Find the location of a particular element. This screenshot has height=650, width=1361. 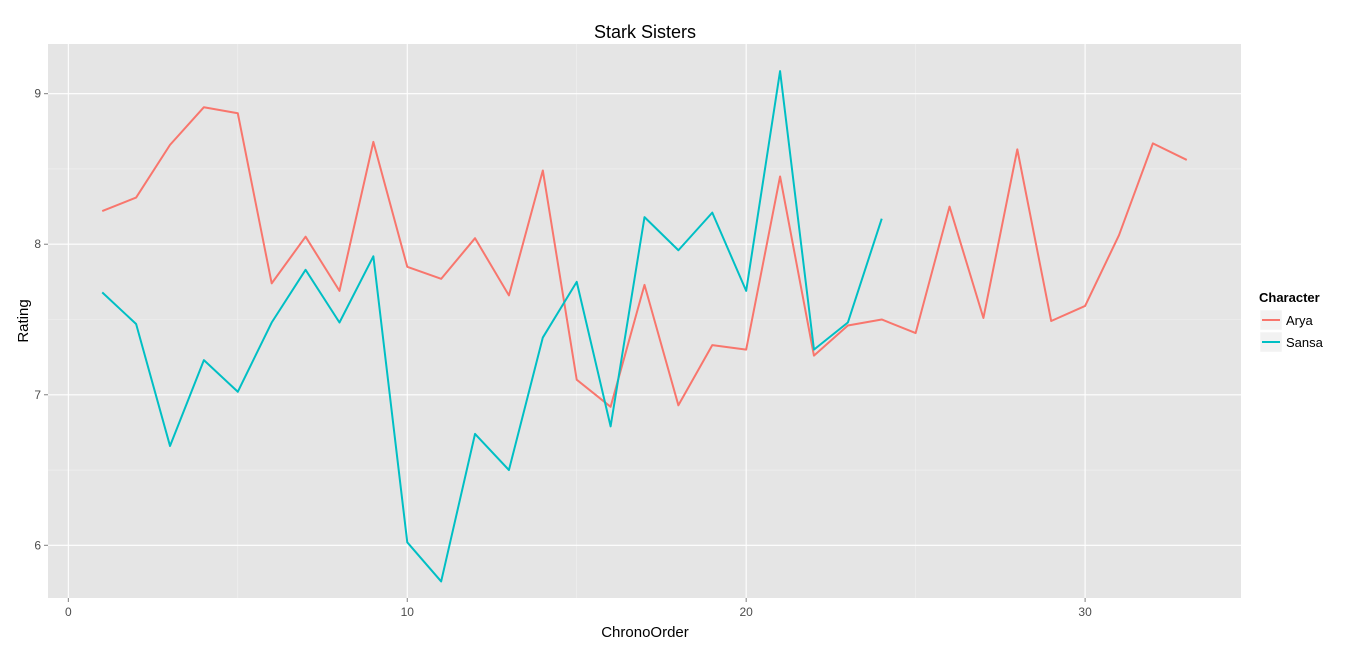

legend: Character Arya Sansa is located at coordinates (1291, 321).